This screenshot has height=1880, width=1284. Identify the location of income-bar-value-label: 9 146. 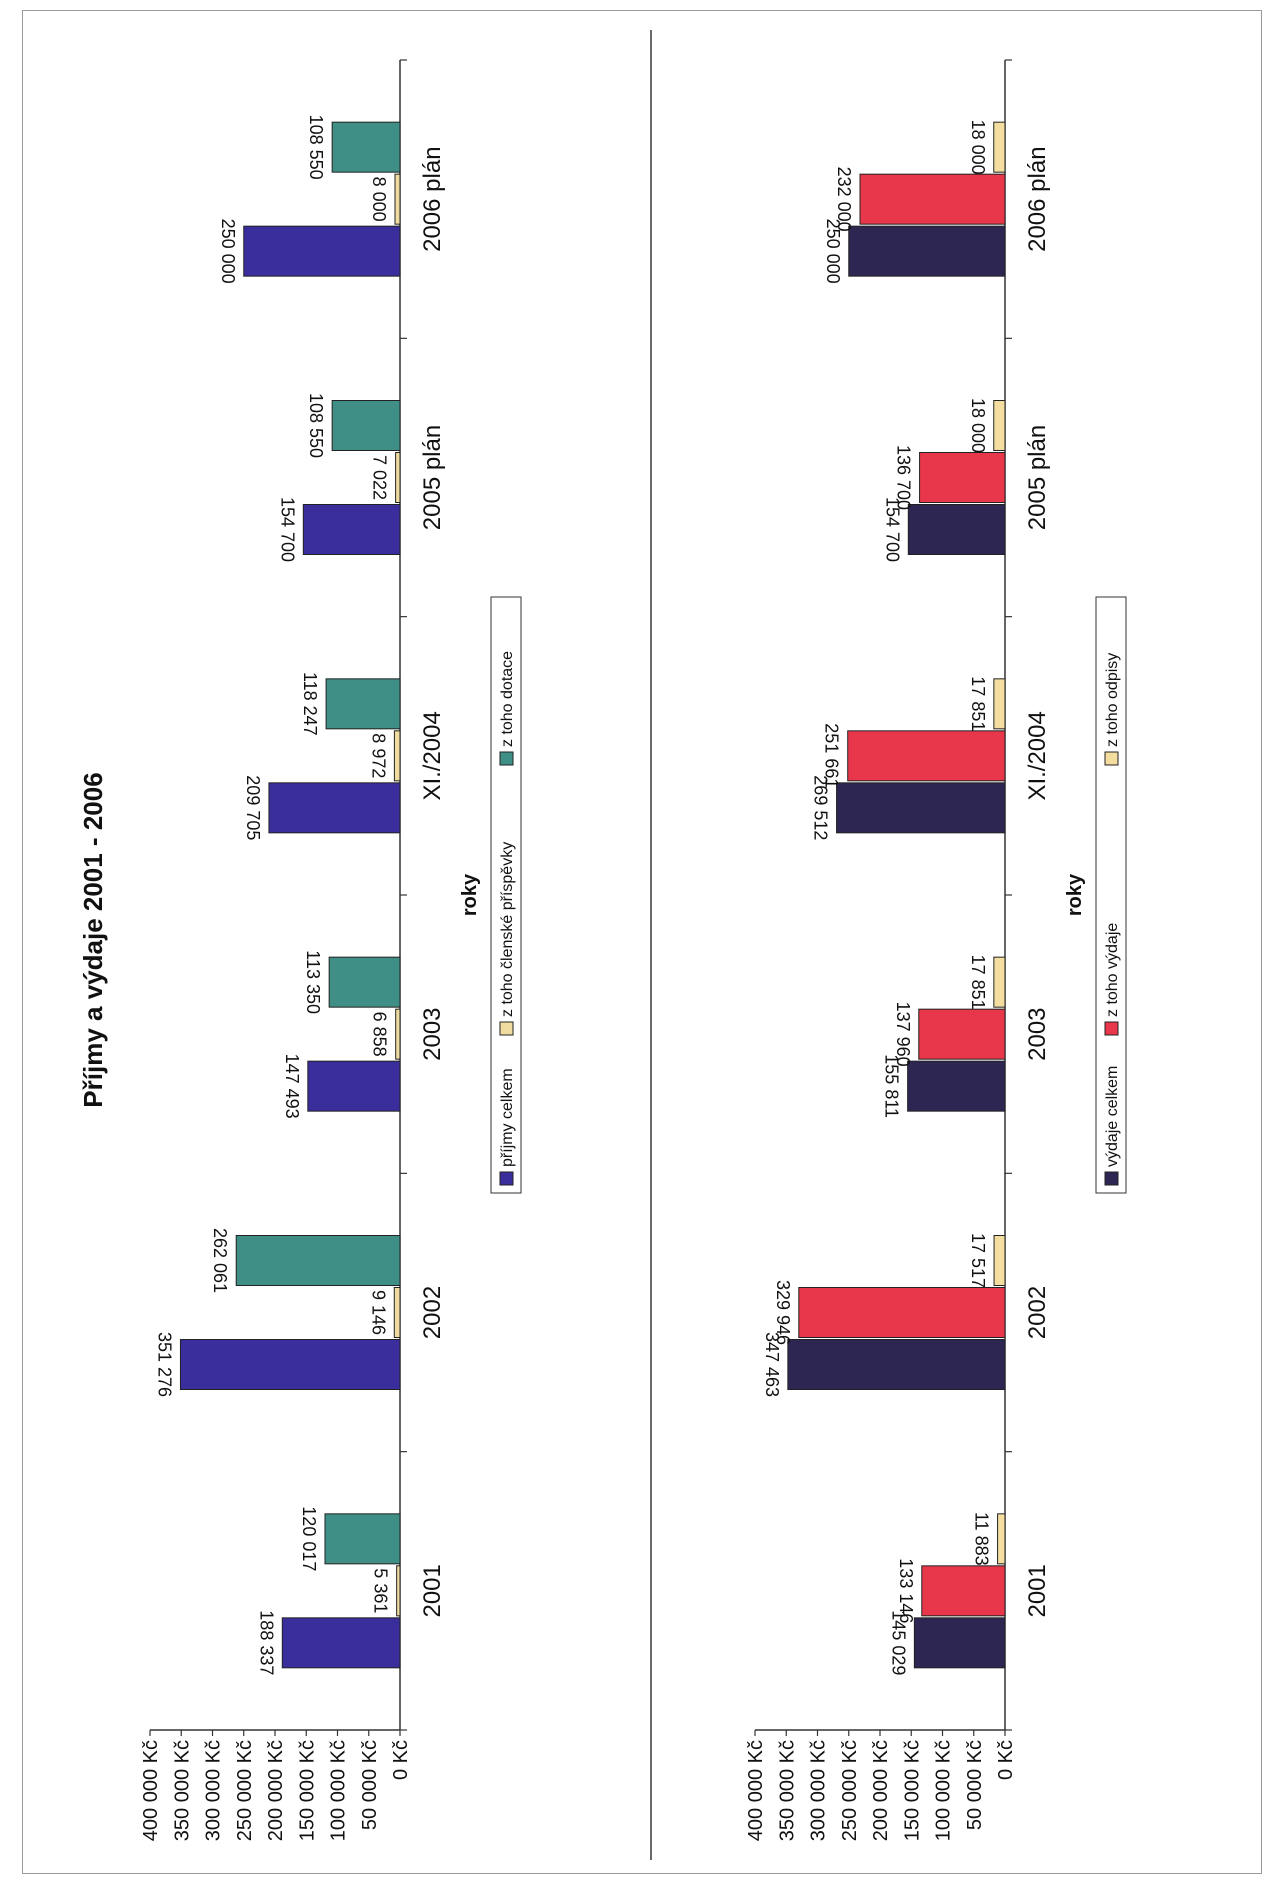
(378, 1312).